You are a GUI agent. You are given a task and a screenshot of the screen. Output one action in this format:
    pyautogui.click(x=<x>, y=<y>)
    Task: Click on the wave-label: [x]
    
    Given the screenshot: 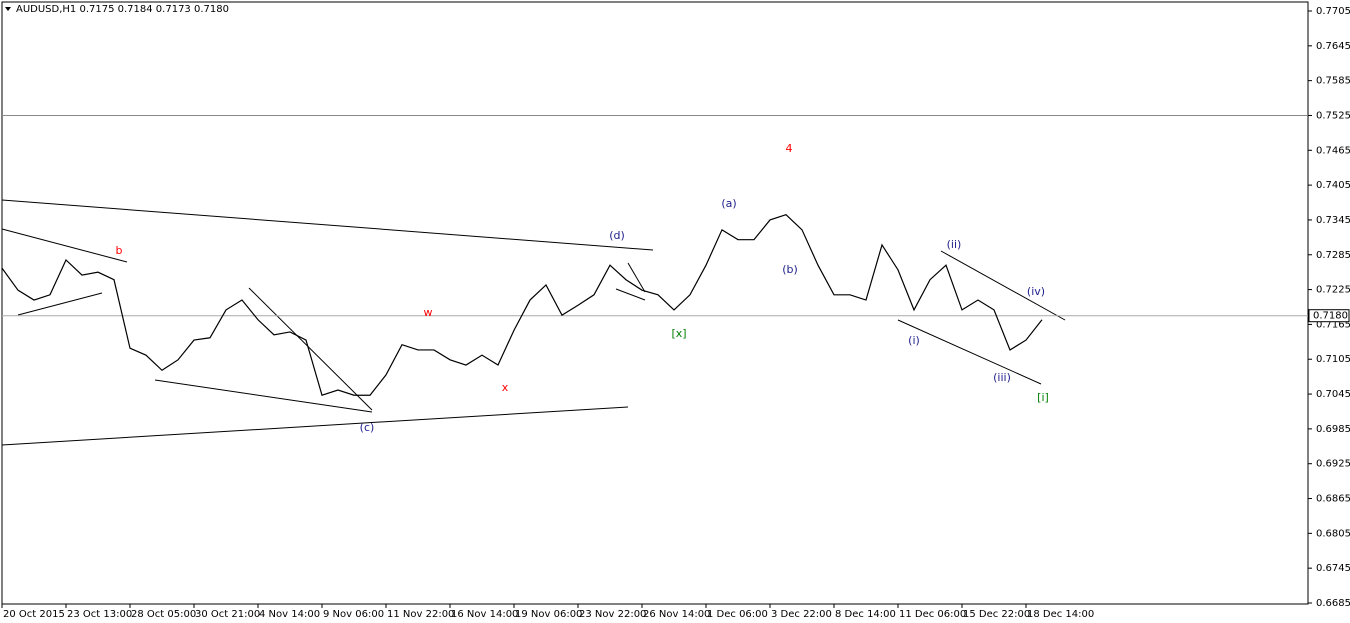 What is the action you would take?
    pyautogui.click(x=678, y=333)
    